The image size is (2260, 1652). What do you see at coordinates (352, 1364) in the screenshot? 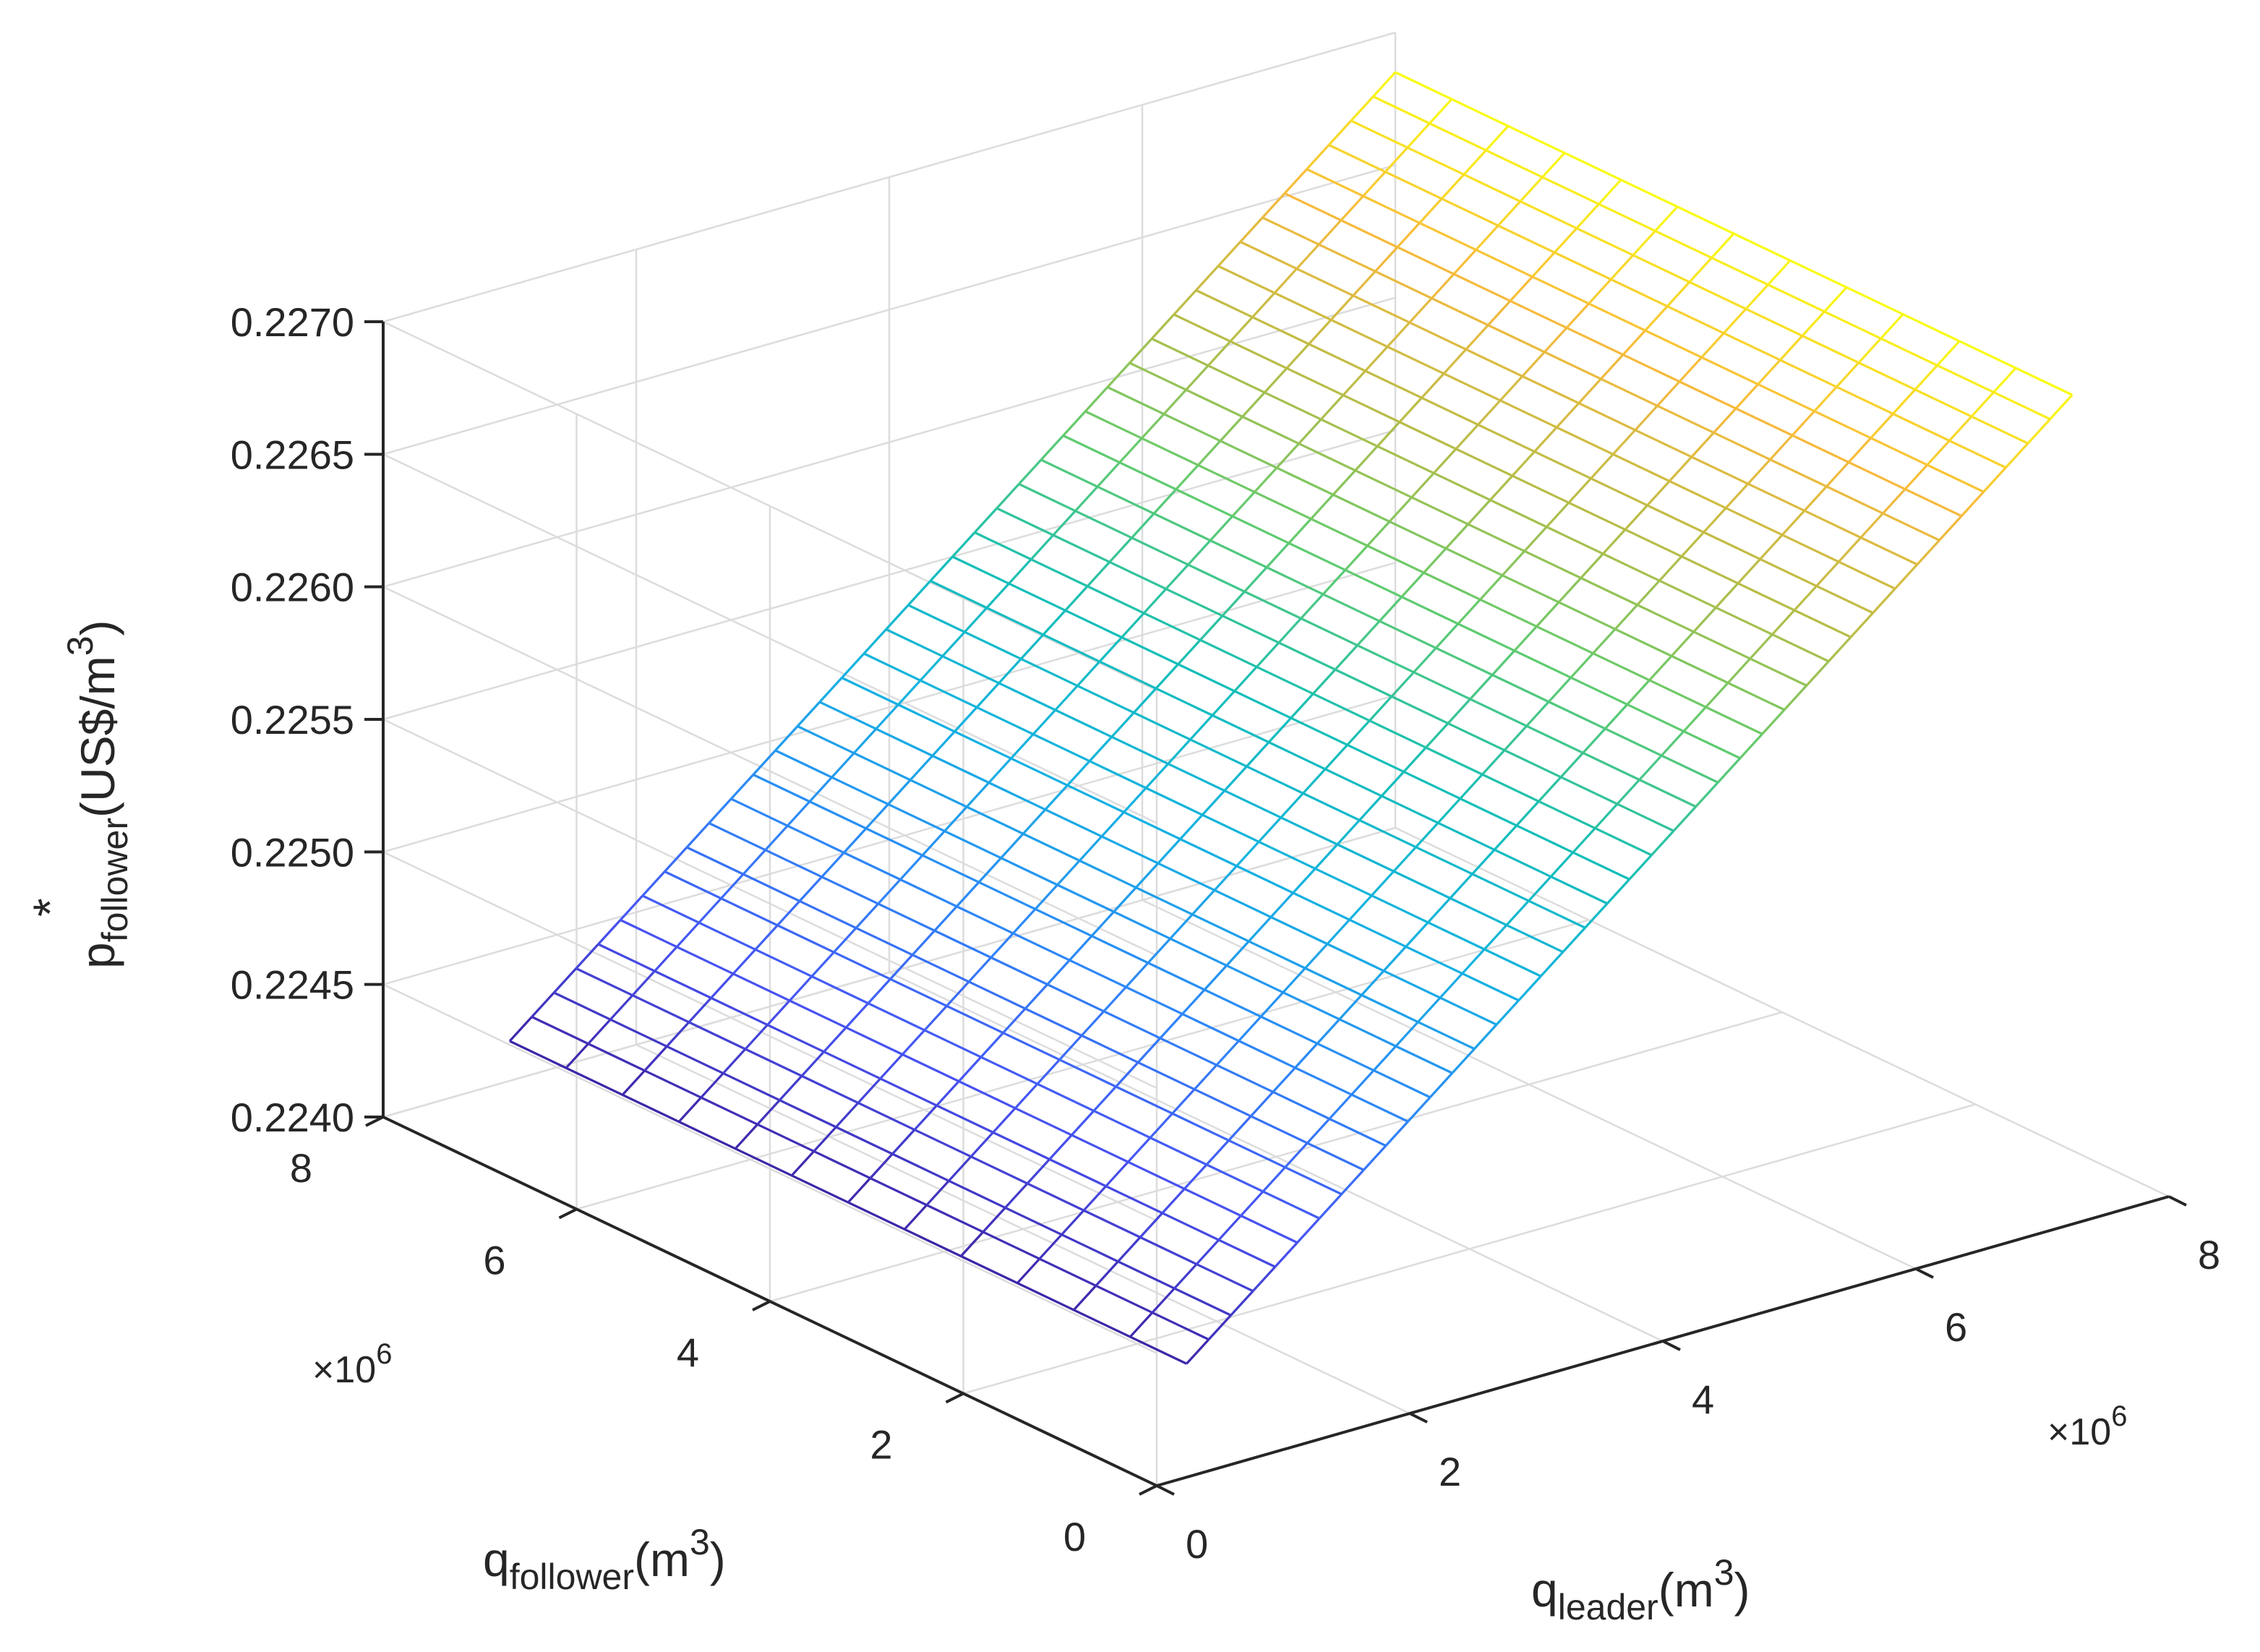
I see `y-axis-multiplier: ×10⁶` at bounding box center [352, 1364].